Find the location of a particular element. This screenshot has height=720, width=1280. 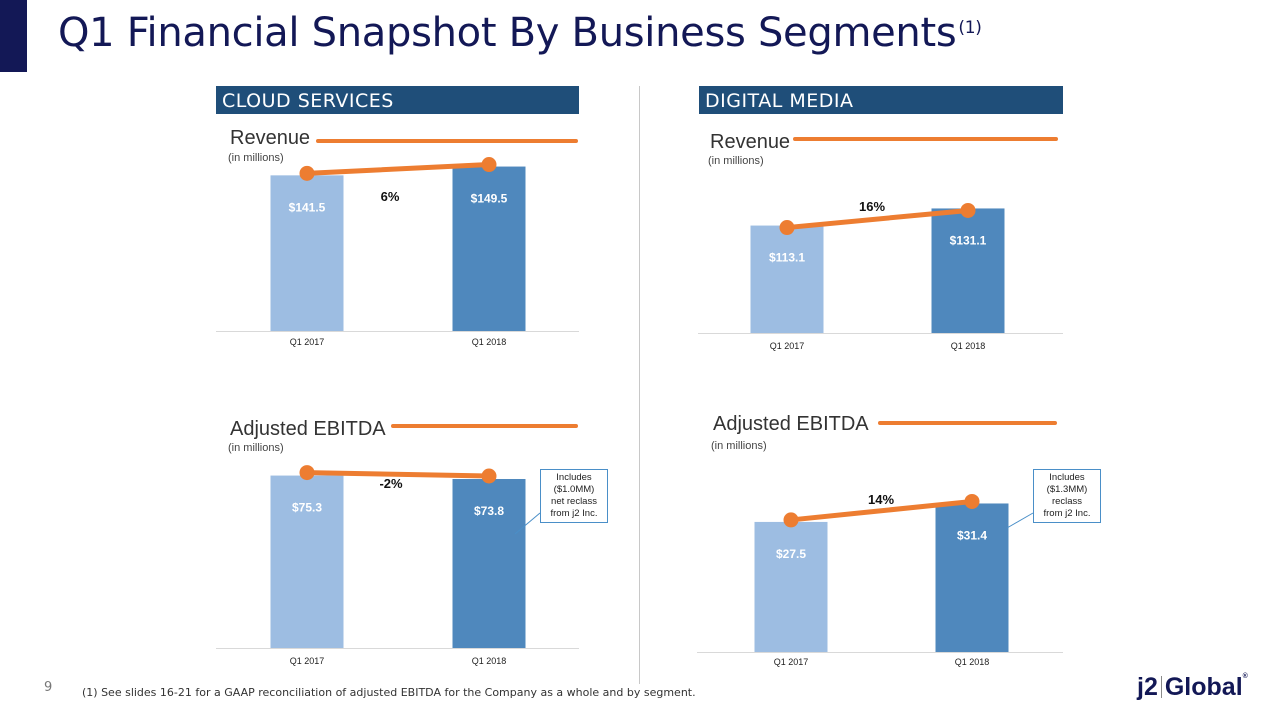

segment-divider is located at coordinates (639, 385).